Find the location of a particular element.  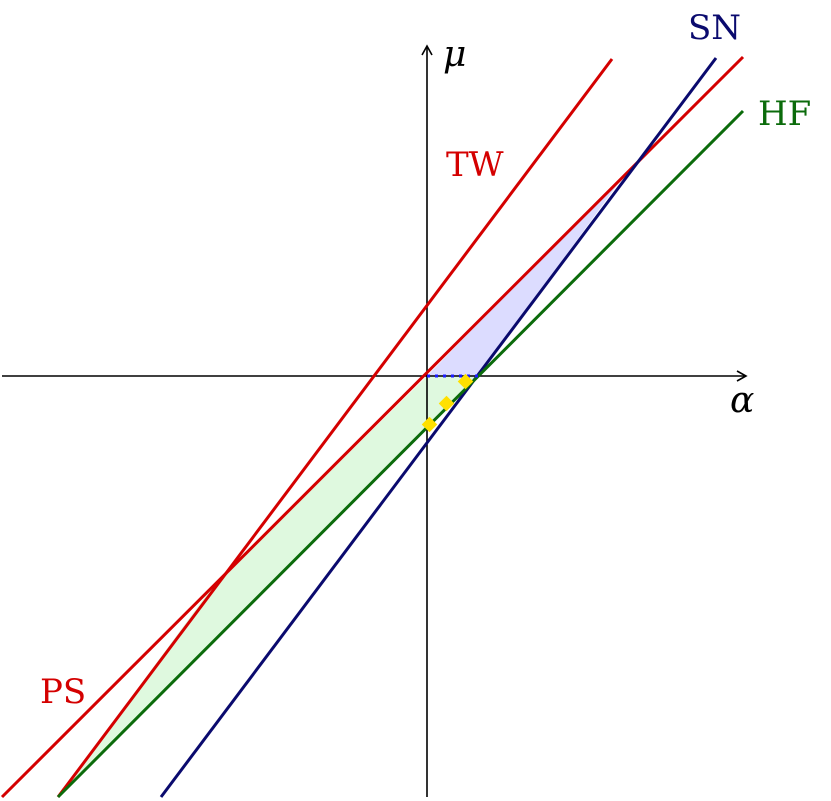

ps-label: PS is located at coordinates (63, 692).